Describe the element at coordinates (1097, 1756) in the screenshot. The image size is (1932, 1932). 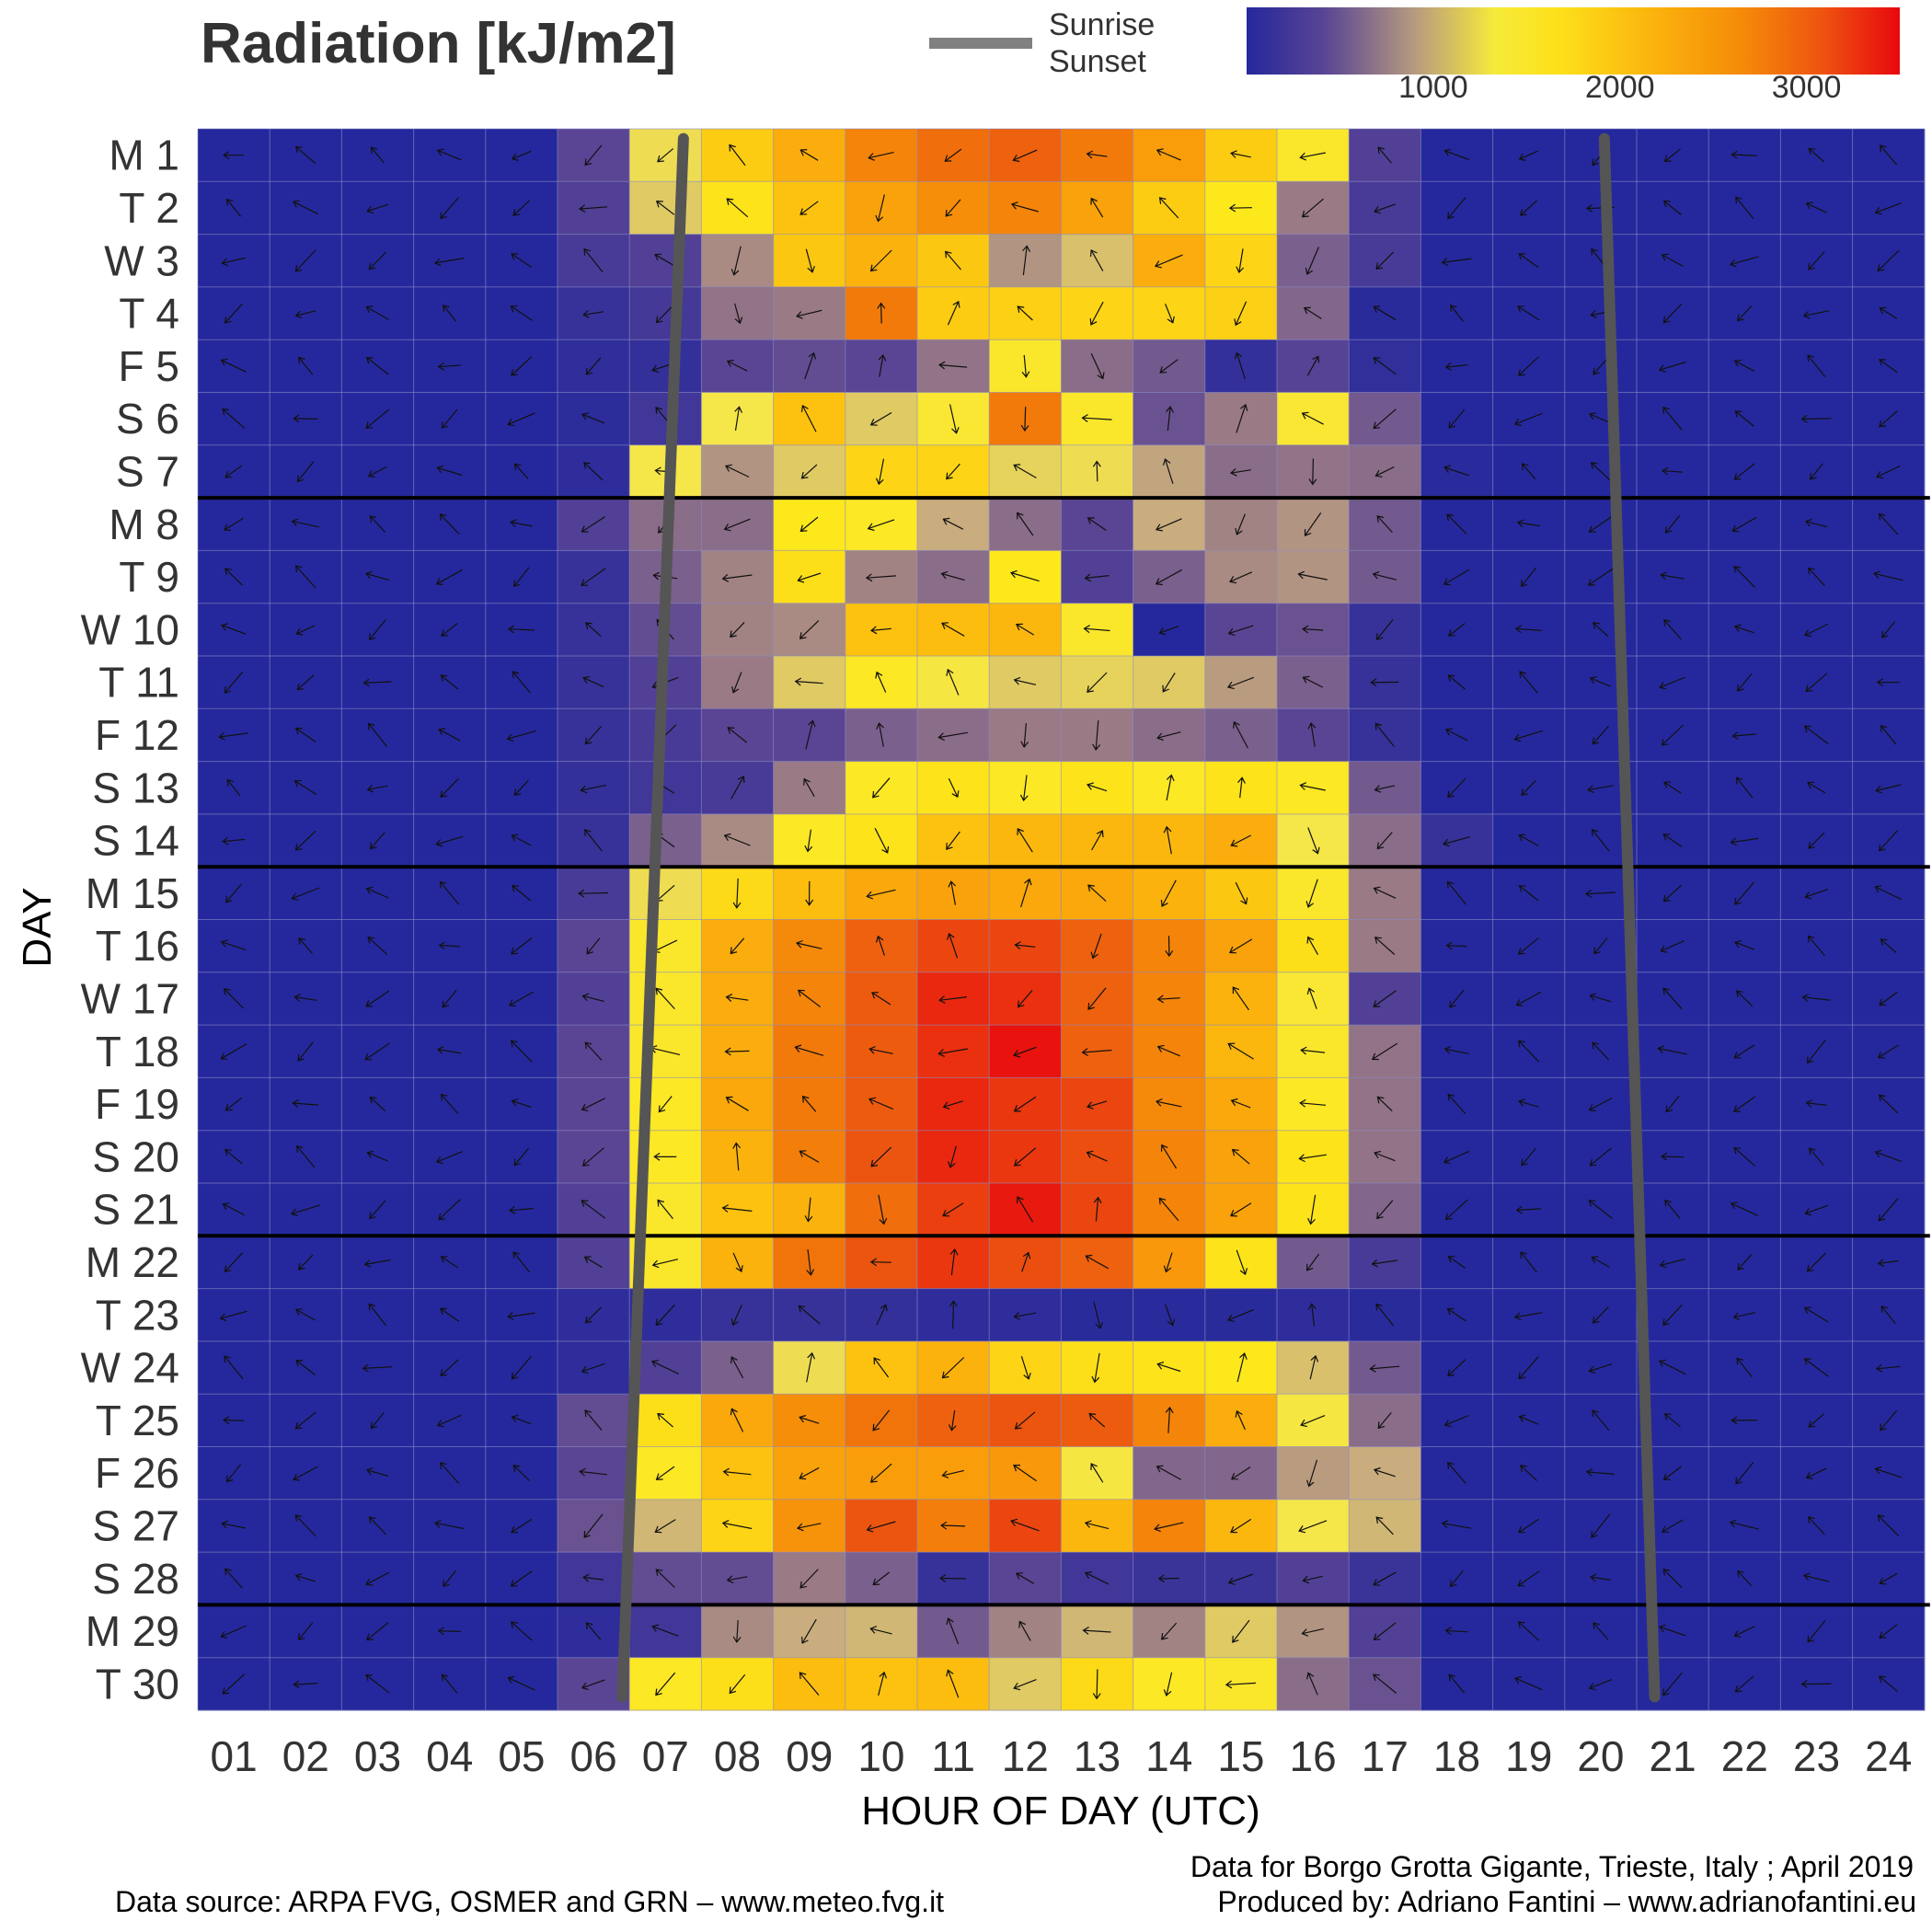
I see `x-tick-label: 13` at that location.